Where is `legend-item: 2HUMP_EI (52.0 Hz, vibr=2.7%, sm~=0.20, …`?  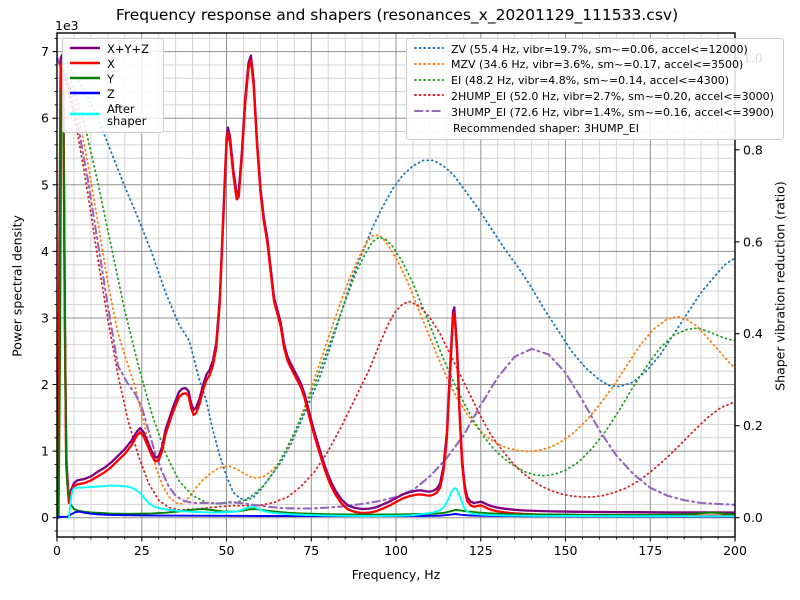 legend-item: 2HUMP_EI (52.0 Hz, vibr=2.7%, sm~=0.20, … is located at coordinates (594, 96).